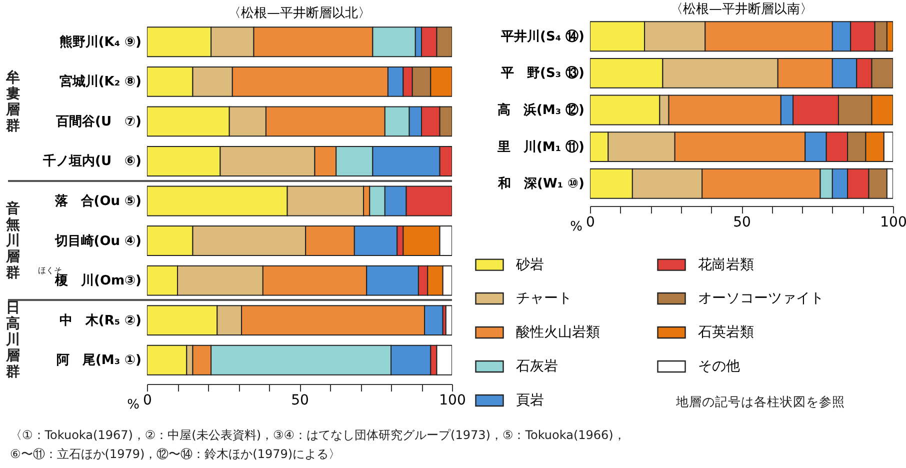  What do you see at coordinates (92, 161) in the screenshot?
I see `y-tick-label: 千ノ垣内(U ⑥)` at bounding box center [92, 161].